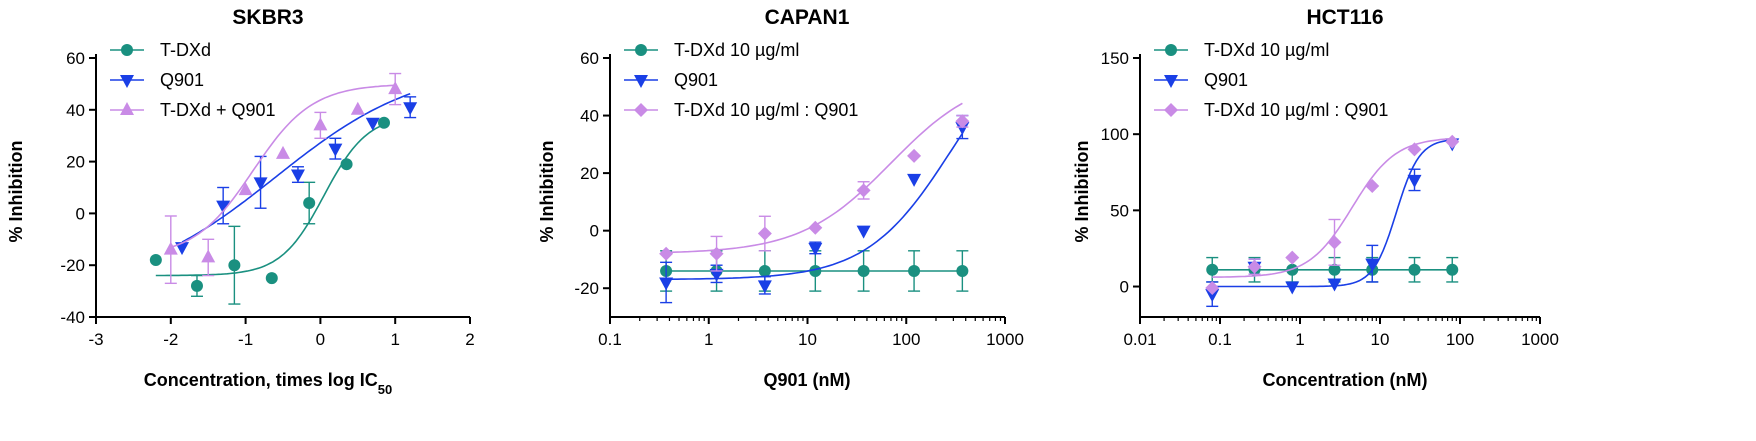 The width and height of the screenshot is (1756, 441). What do you see at coordinates (1139, 339) in the screenshot?
I see `x-tick-label: 0.01` at bounding box center [1139, 339].